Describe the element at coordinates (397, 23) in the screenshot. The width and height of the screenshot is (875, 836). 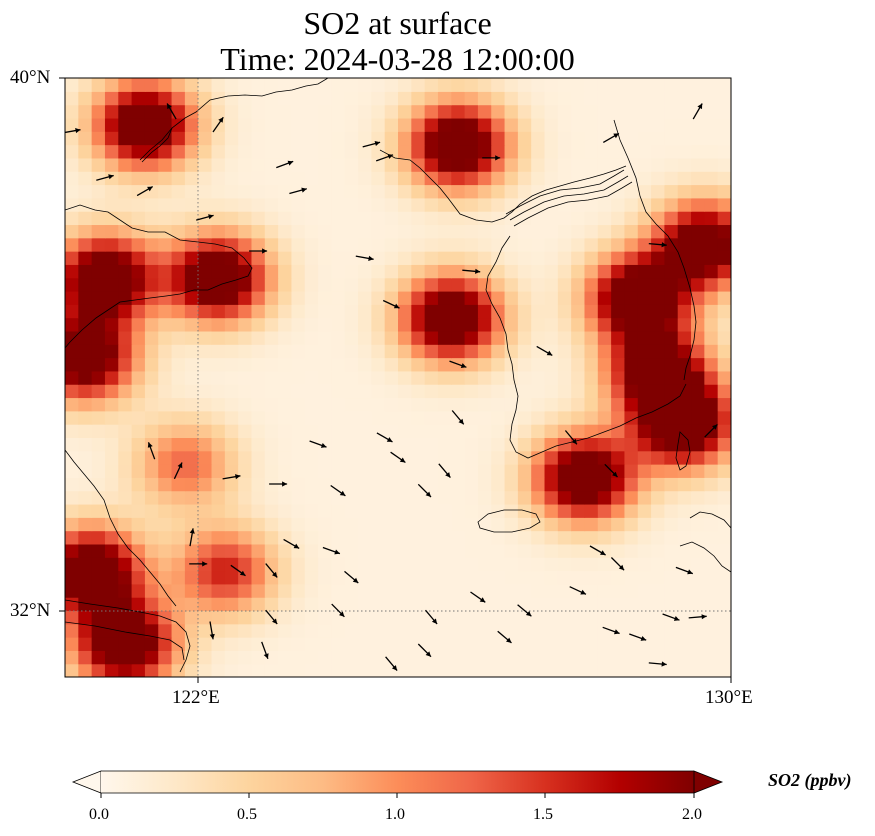
I see `map-title: SO2 at surface` at that location.